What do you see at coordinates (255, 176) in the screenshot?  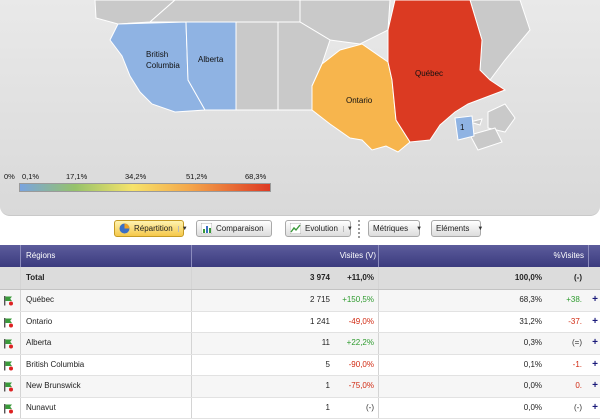 I see `legend-tick: 68,3%` at bounding box center [255, 176].